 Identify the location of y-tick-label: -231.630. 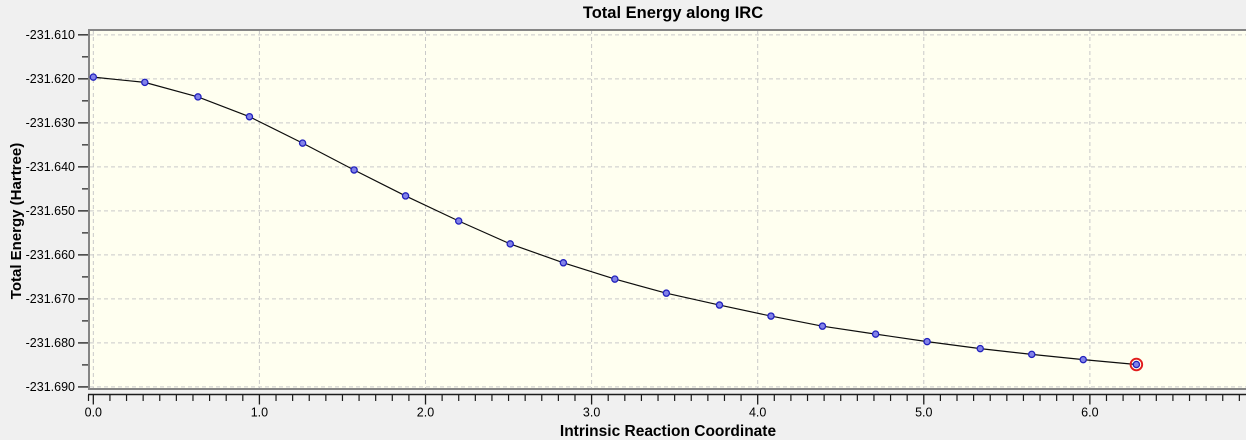
(50, 123).